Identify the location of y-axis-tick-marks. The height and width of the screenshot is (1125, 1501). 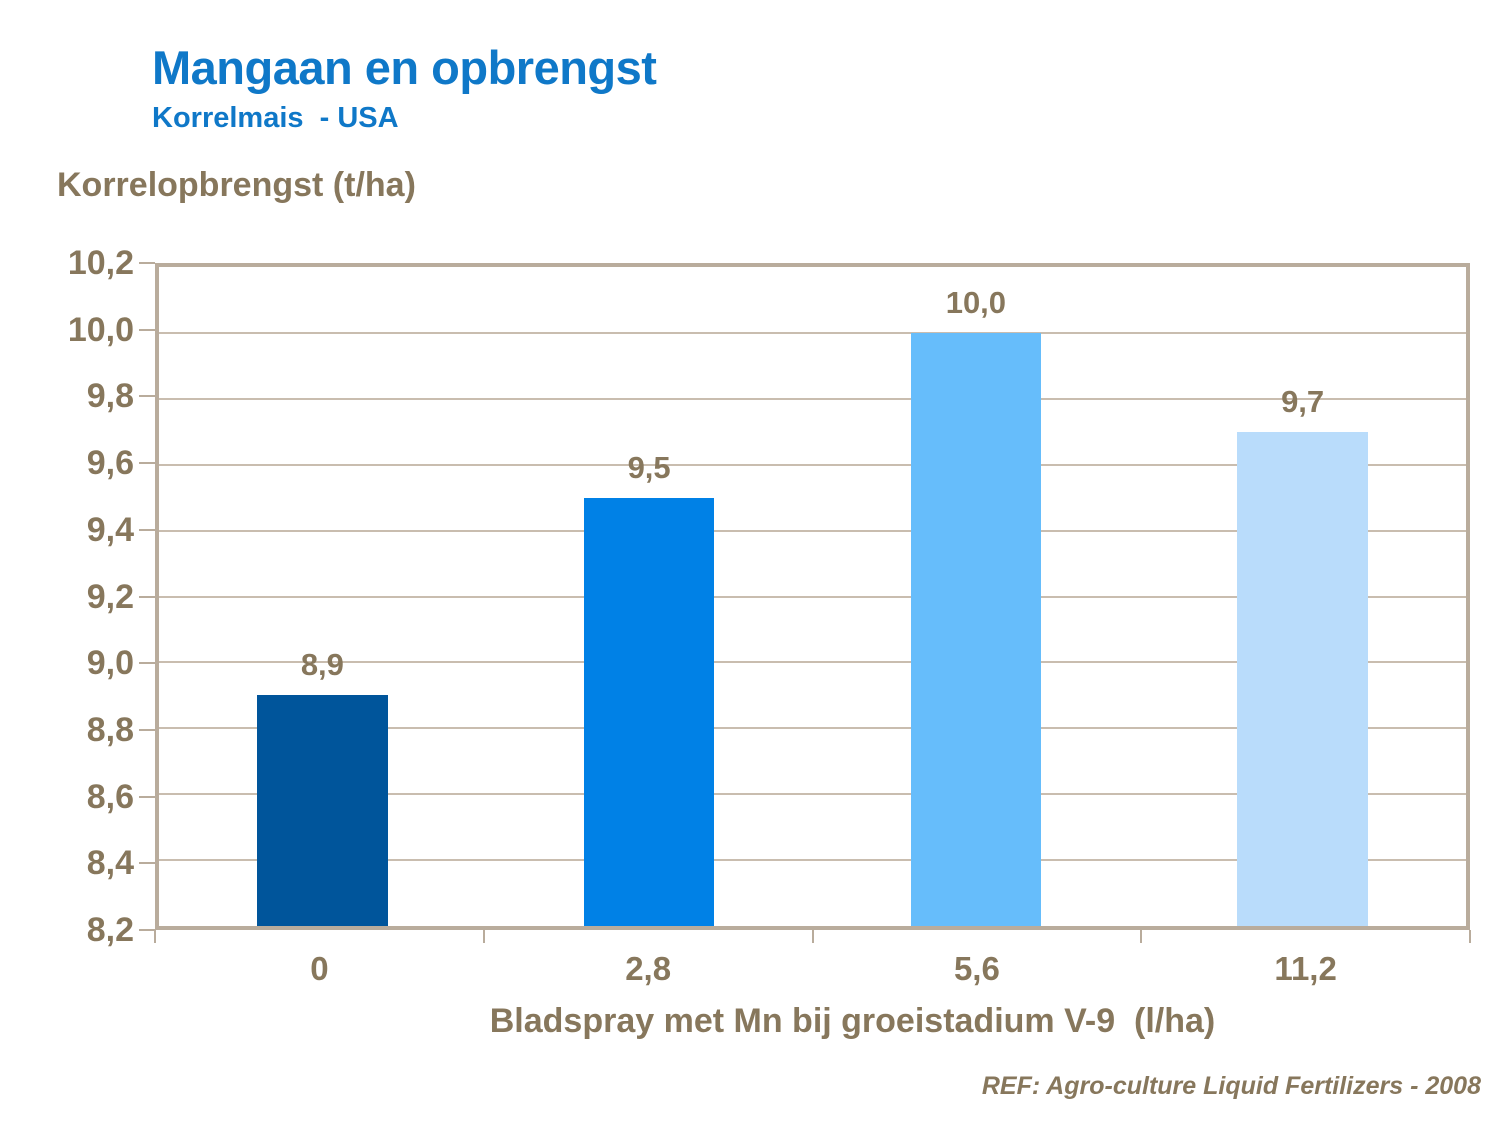
(147, 596).